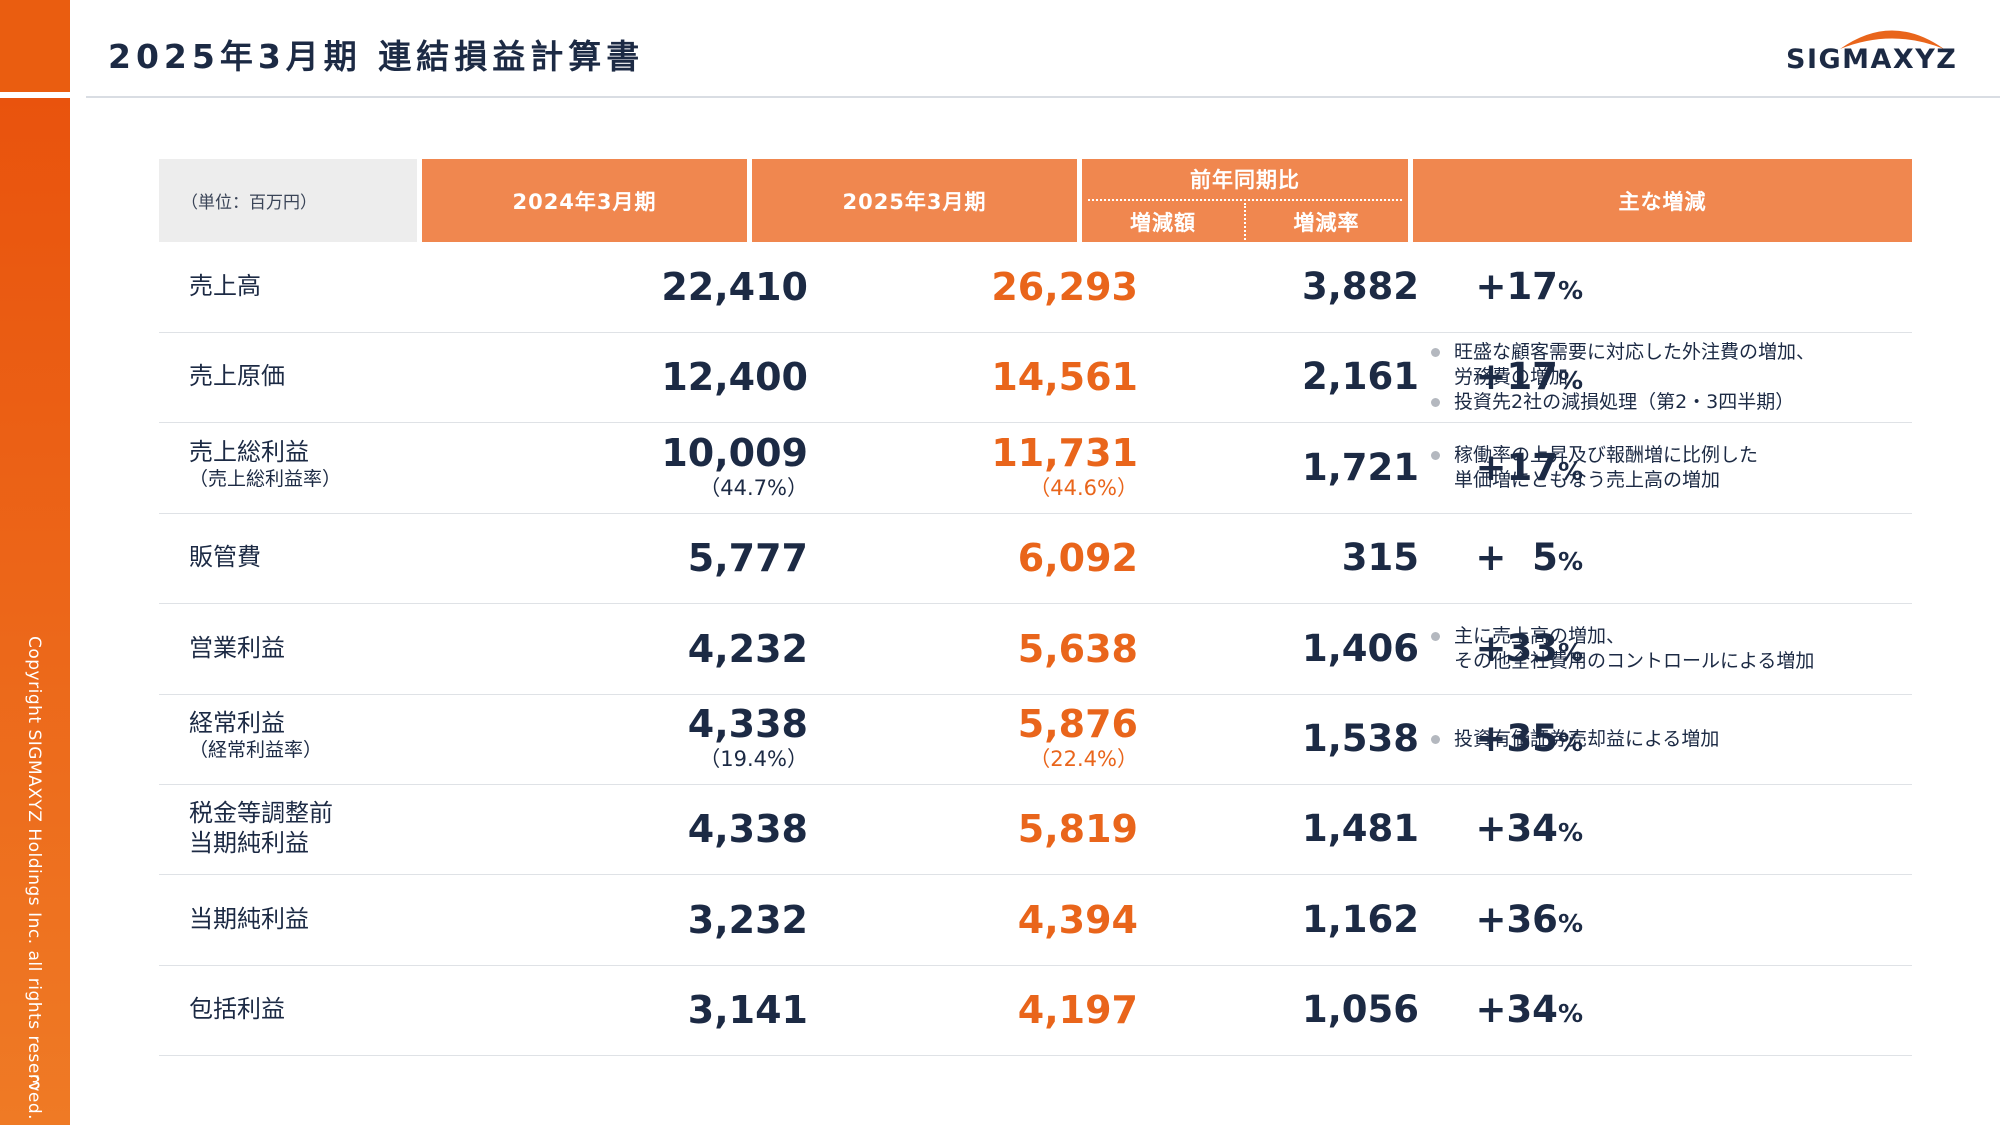 The width and height of the screenshot is (2000, 1125). I want to click on fy2024-ratio: （19.4%）, so click(753, 759).